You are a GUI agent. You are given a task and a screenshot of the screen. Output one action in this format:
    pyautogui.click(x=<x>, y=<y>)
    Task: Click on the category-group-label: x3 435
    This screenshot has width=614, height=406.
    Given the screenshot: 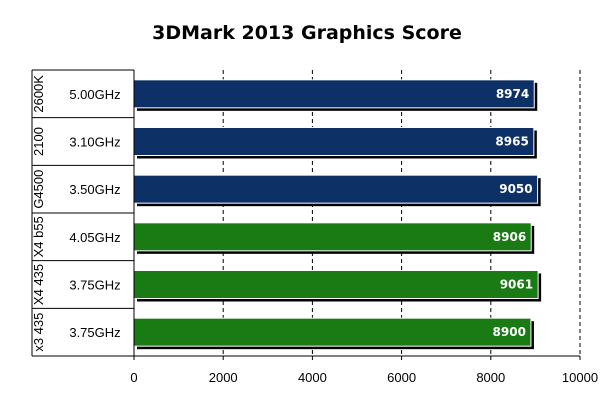 What is the action you would take?
    pyautogui.click(x=38, y=332)
    